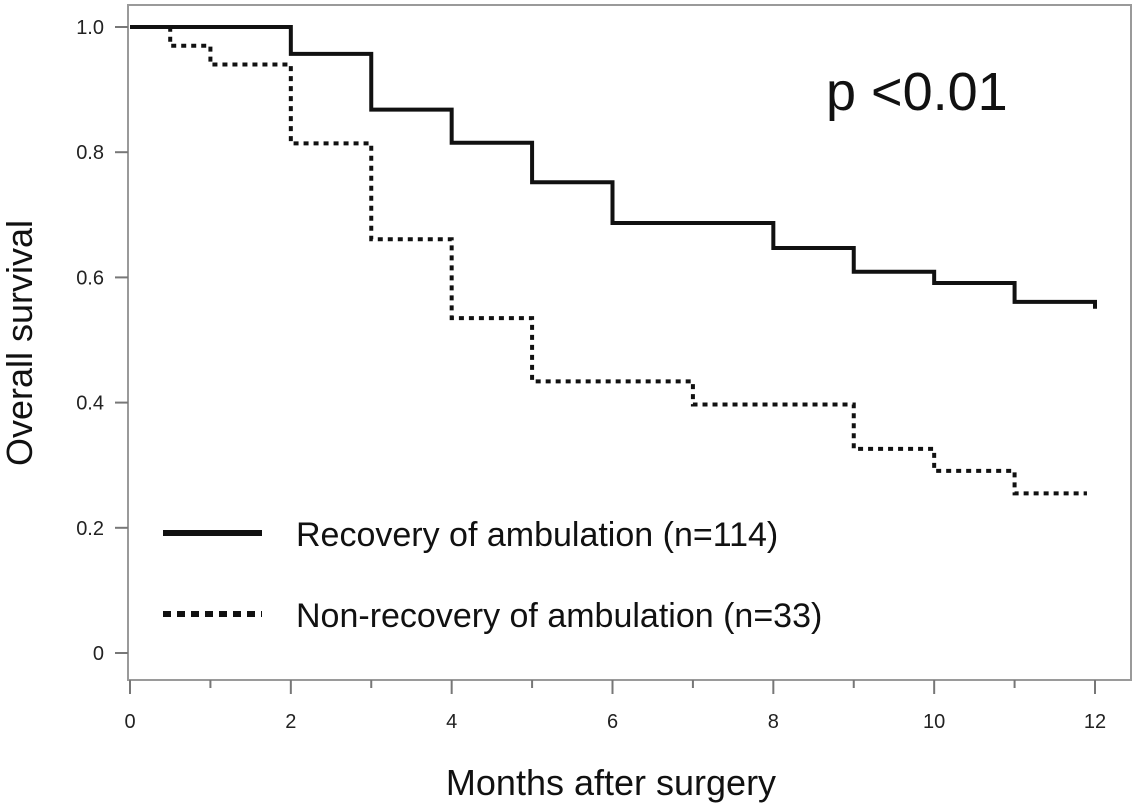 The image size is (1135, 808). What do you see at coordinates (90, 529) in the screenshot?
I see `y-tick-label: 0.2` at bounding box center [90, 529].